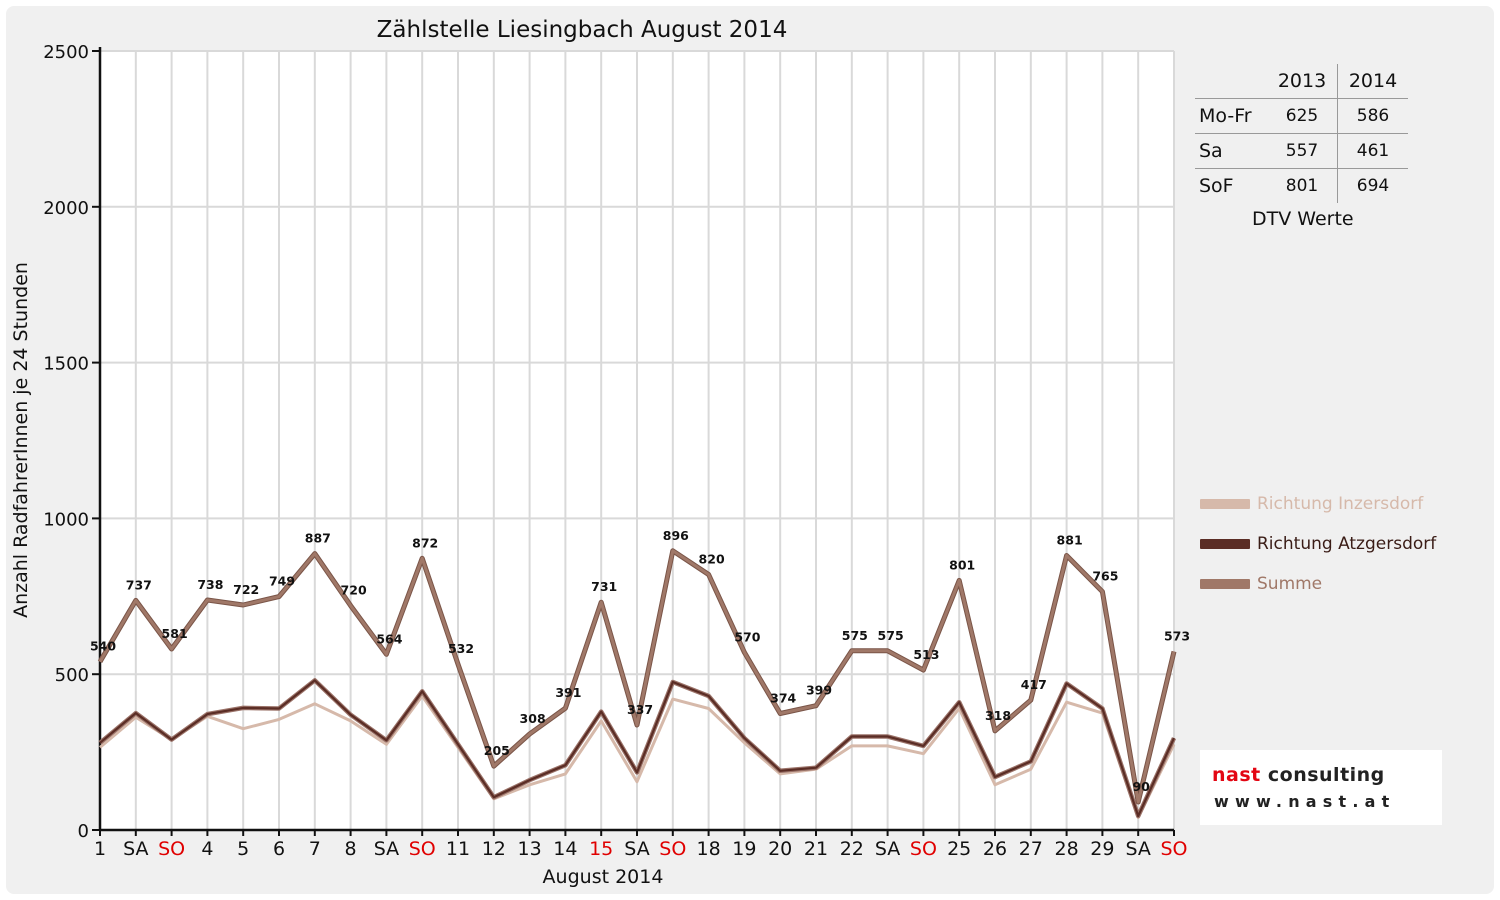 This screenshot has width=1500, height=900. Describe the element at coordinates (603, 877) in the screenshot. I see `x-axis-label: August 2014` at that location.